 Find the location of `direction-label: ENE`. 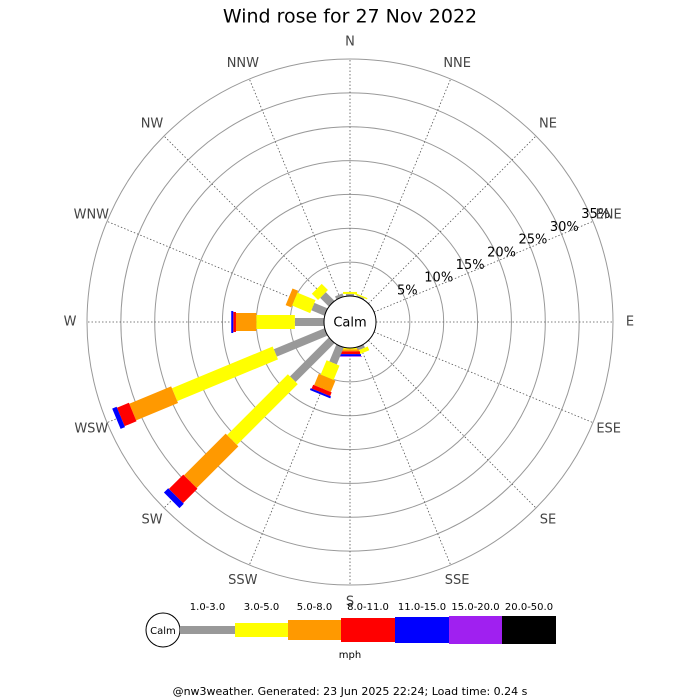

direction-label: ENE is located at coordinates (609, 214).